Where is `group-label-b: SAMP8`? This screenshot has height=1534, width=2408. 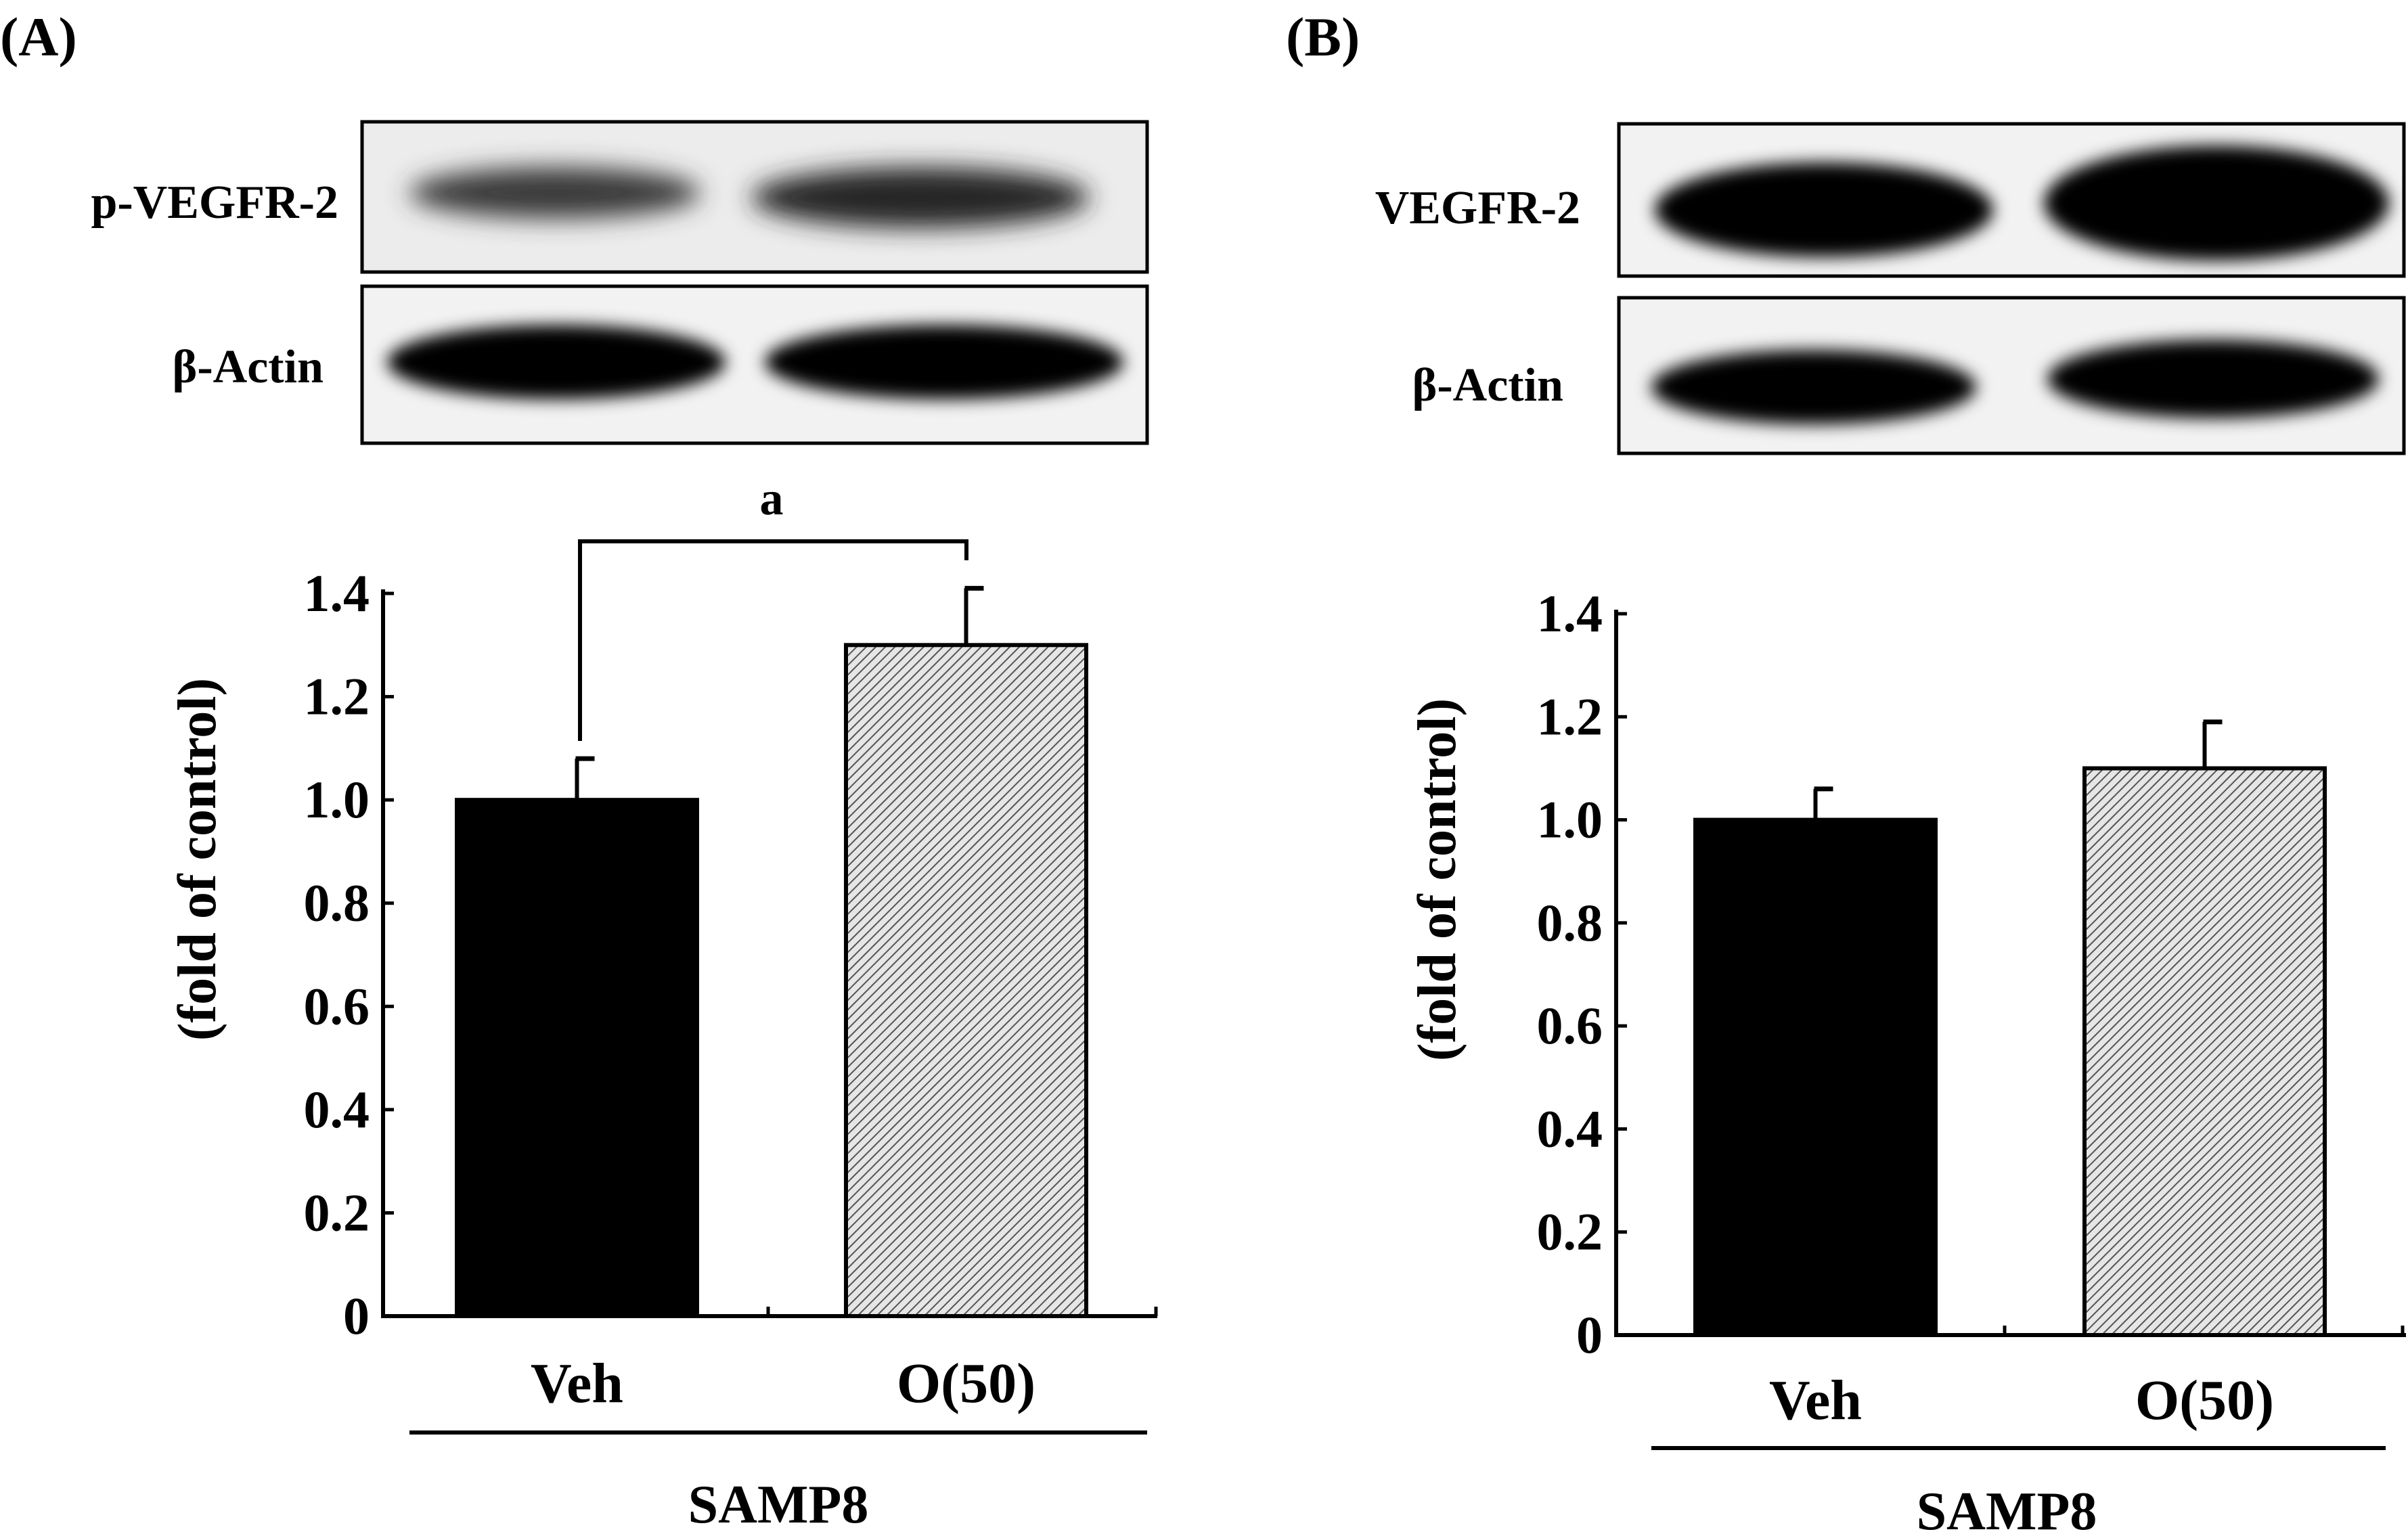 group-label-b: SAMP8 is located at coordinates (2007, 1508).